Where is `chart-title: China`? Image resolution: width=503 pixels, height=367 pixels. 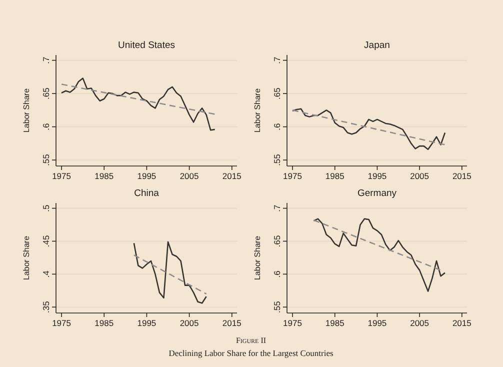 chart-title: China is located at coordinates (147, 193).